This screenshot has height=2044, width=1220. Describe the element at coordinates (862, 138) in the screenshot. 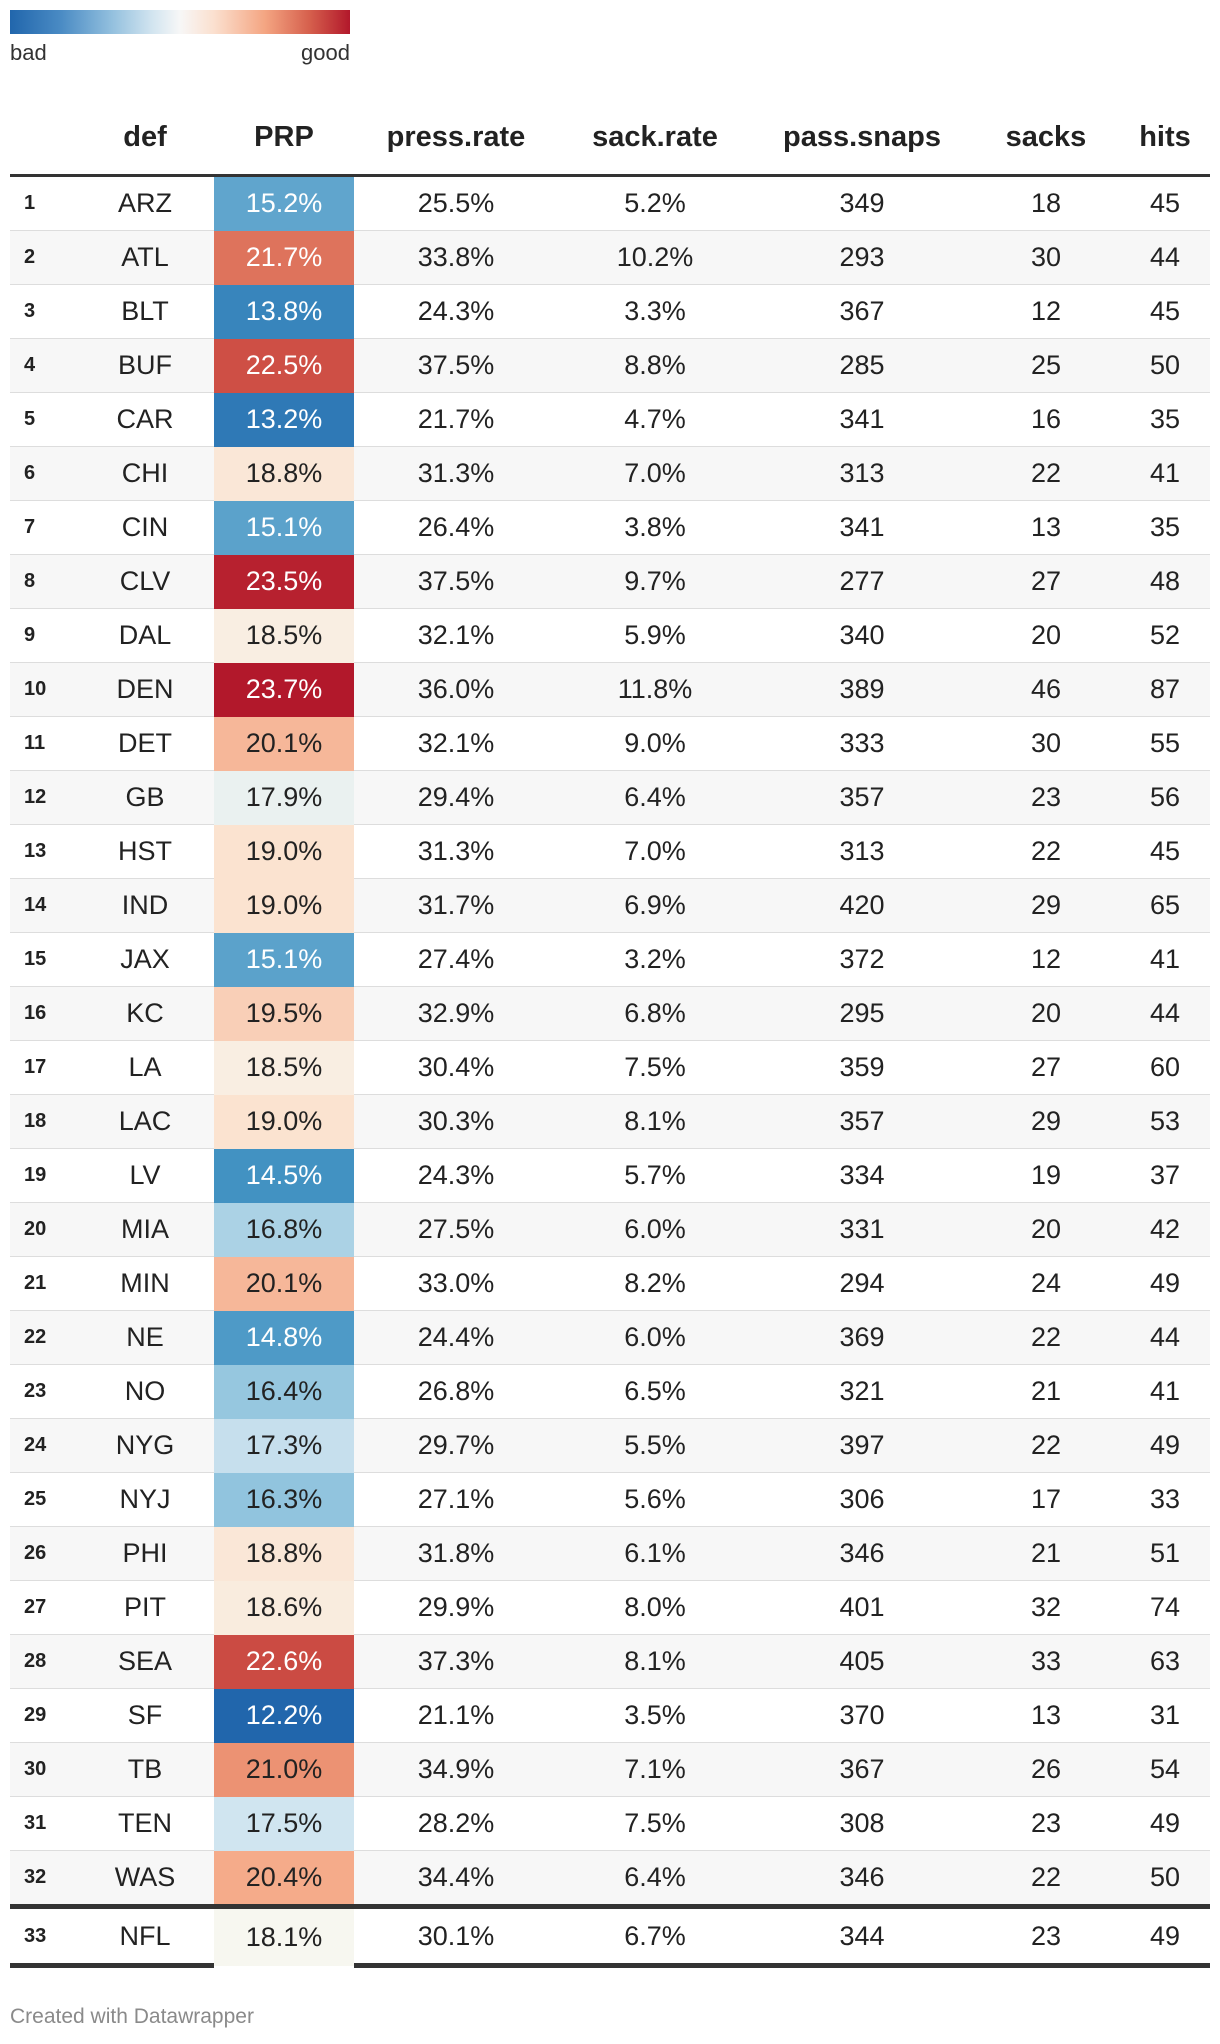

I see `header-pass-snaps: pass.snaps` at that location.